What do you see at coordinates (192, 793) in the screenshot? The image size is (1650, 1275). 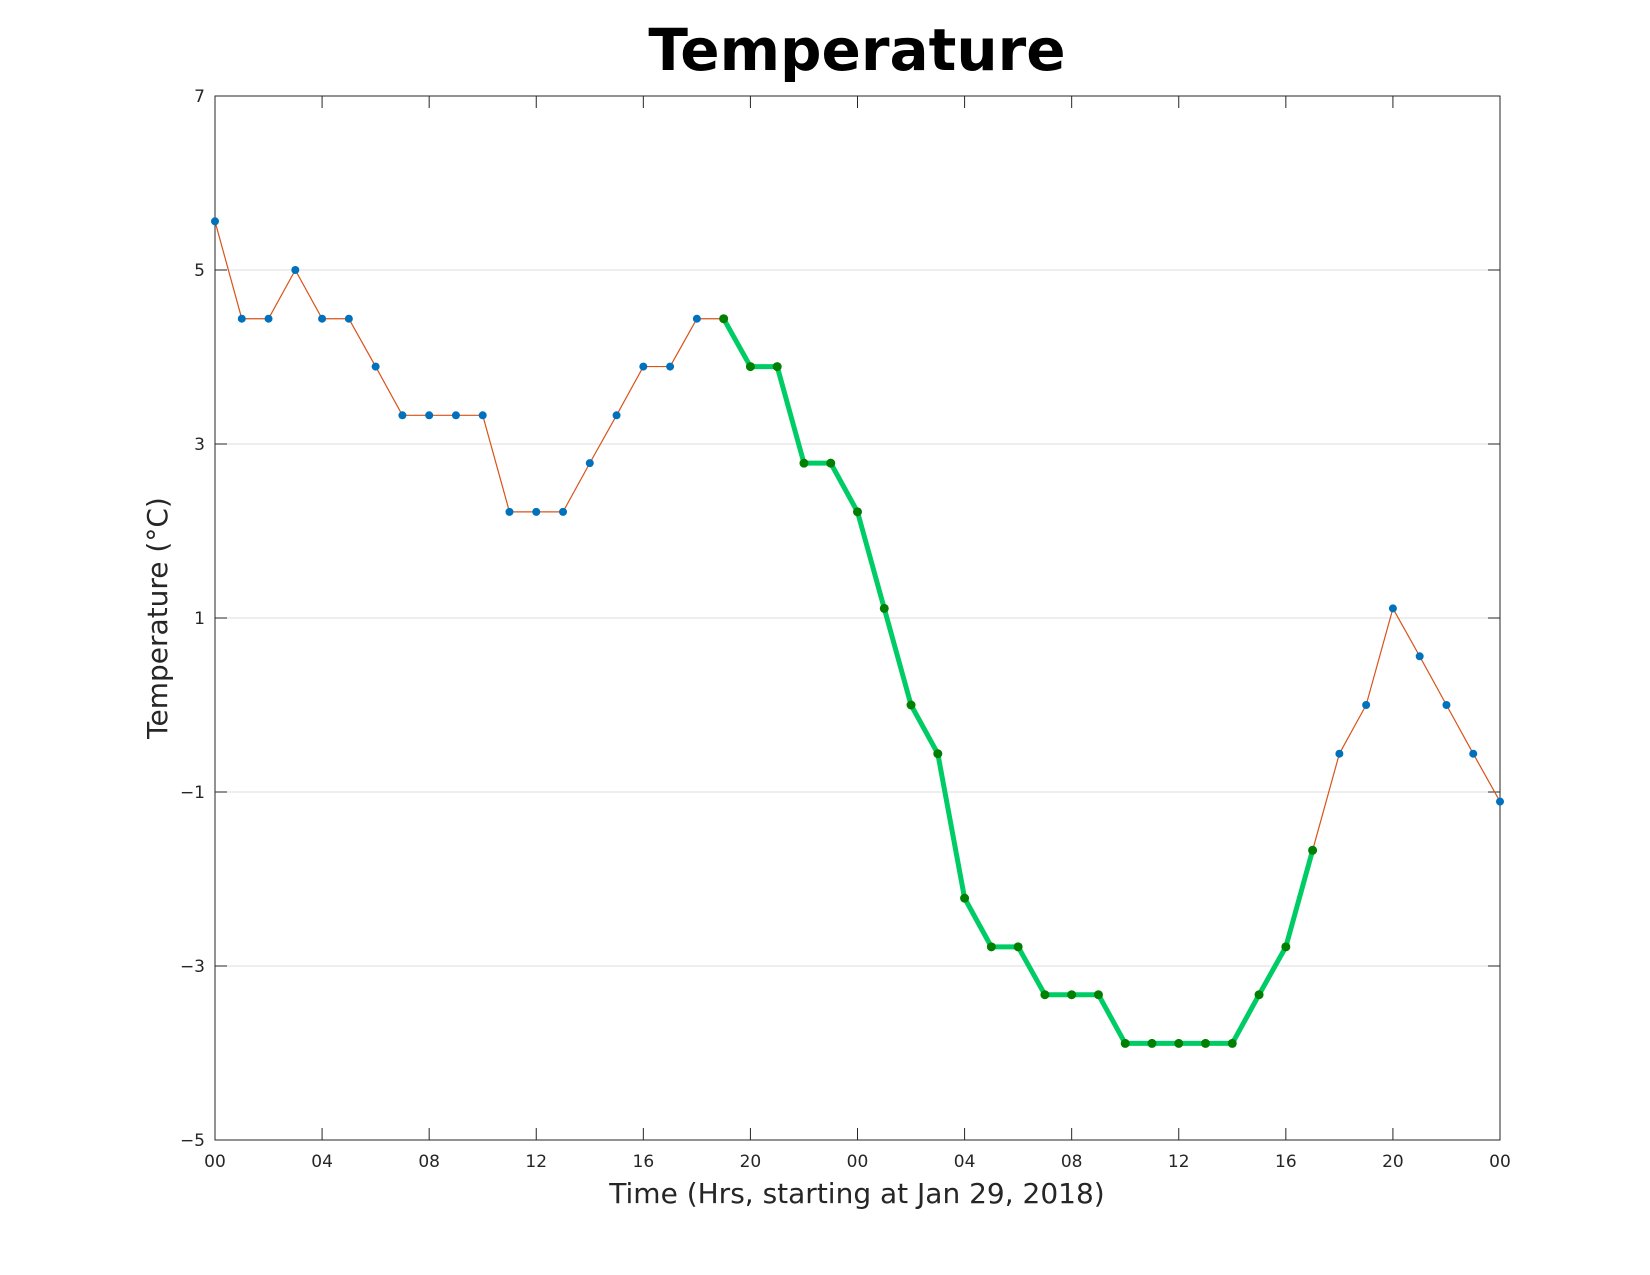 I see `y-tick-label: −1` at bounding box center [192, 793].